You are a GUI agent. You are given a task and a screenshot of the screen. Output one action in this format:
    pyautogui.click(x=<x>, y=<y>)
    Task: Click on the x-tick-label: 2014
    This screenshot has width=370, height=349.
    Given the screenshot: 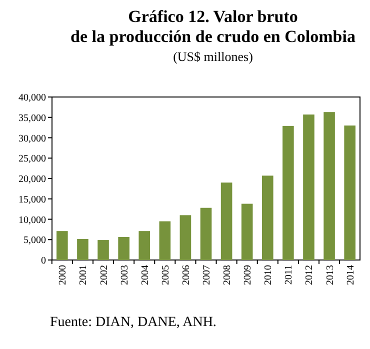 What is the action you would take?
    pyautogui.click(x=350, y=275)
    